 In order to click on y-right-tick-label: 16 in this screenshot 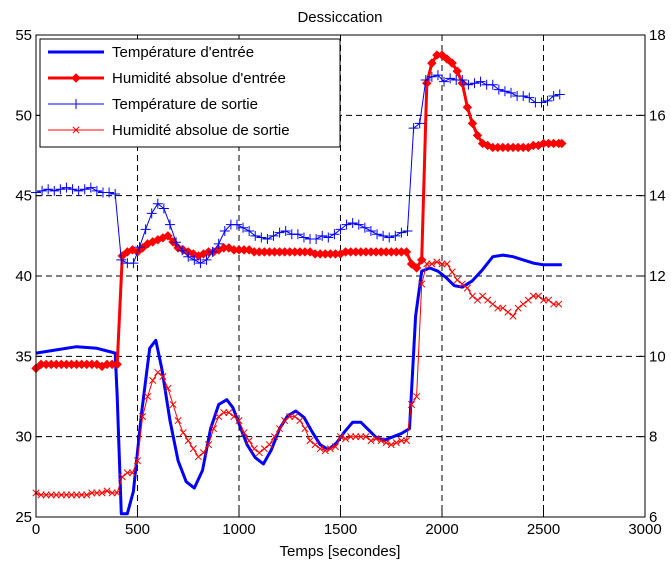, I will do `click(657, 115)`.